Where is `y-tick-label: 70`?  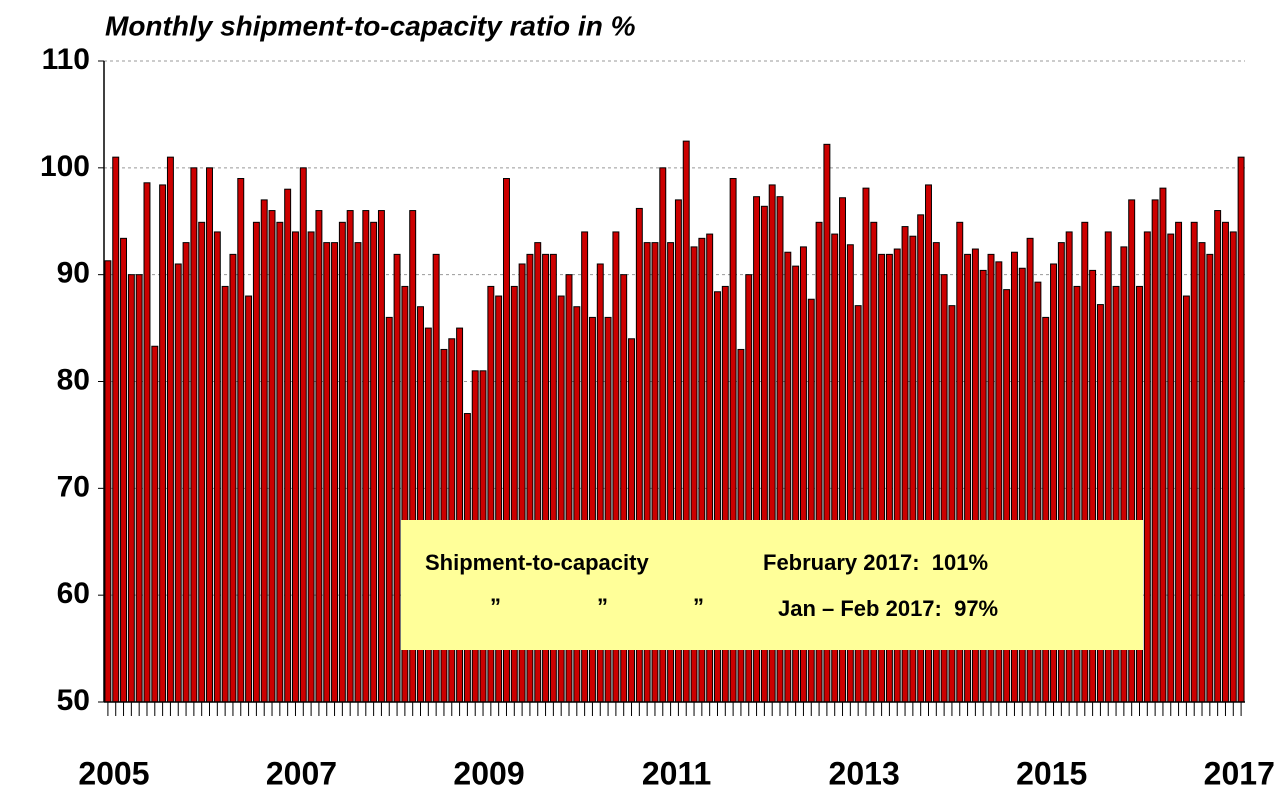 y-tick-label: 70 is located at coordinates (73, 486).